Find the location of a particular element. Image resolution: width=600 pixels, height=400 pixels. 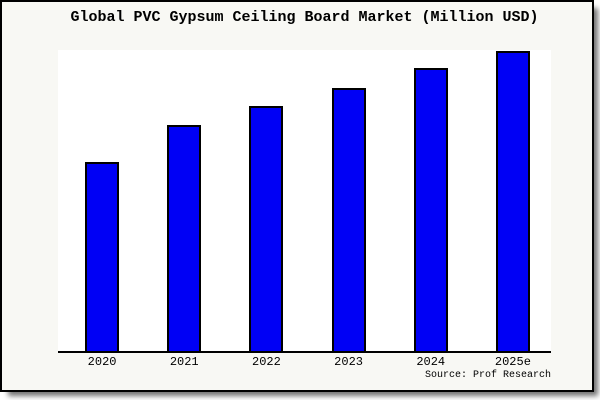

x-tick-label-2024: 2024 is located at coordinates (431, 362).